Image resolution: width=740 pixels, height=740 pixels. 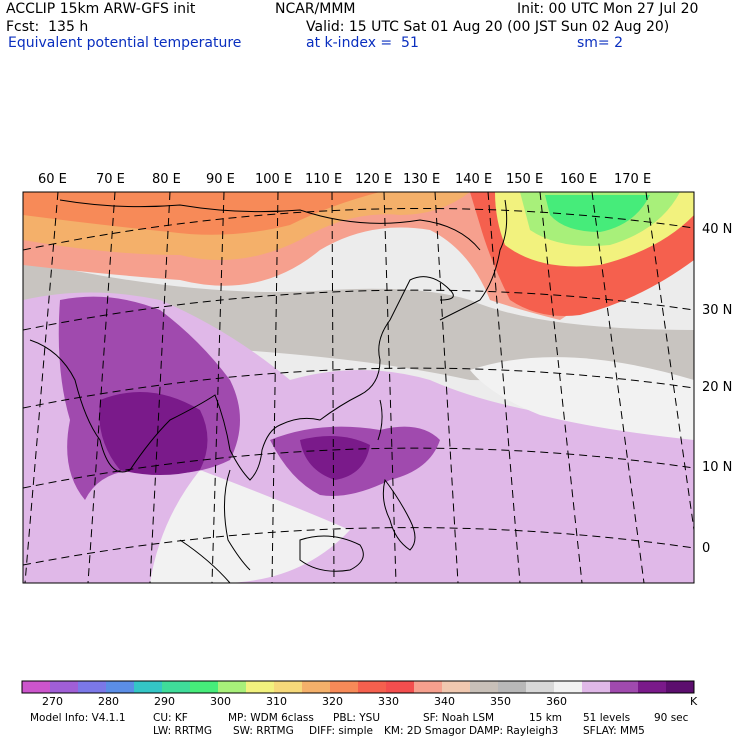 What do you see at coordinates (220, 179) in the screenshot?
I see `lon-label-90e: 90 E` at bounding box center [220, 179].